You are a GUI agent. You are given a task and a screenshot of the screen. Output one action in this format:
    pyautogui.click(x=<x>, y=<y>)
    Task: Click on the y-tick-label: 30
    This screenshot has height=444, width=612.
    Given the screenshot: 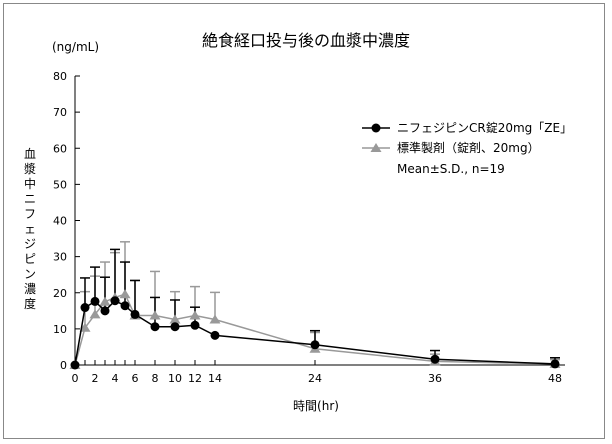 What is the action you would take?
    pyautogui.click(x=60, y=257)
    